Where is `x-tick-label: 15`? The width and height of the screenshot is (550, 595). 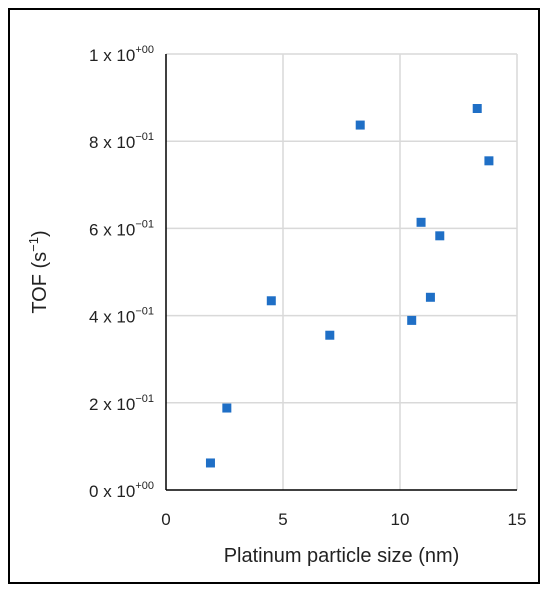 x-tick-label: 15 is located at coordinates (517, 519).